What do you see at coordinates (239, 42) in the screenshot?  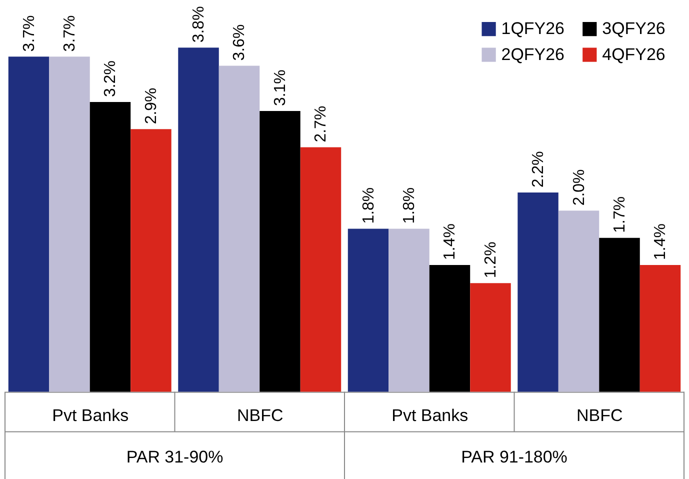 I see `data-label: 3.6%` at bounding box center [239, 42].